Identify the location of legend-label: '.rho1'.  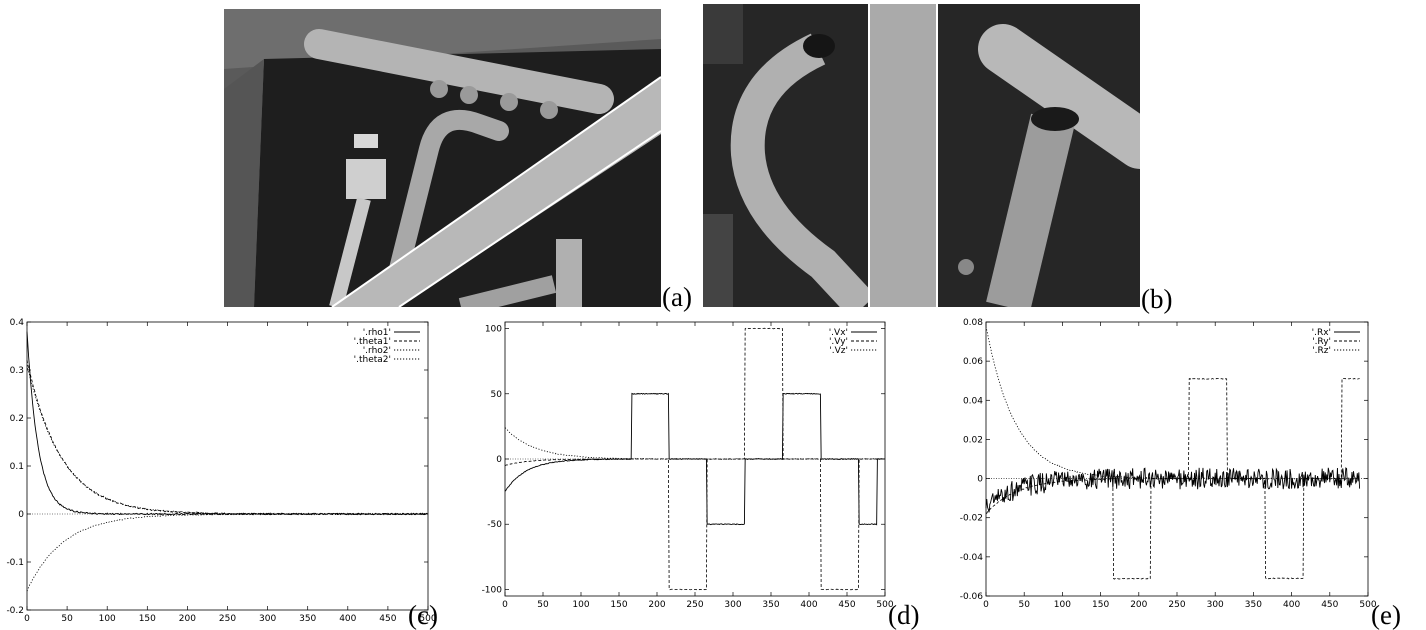
(377, 333).